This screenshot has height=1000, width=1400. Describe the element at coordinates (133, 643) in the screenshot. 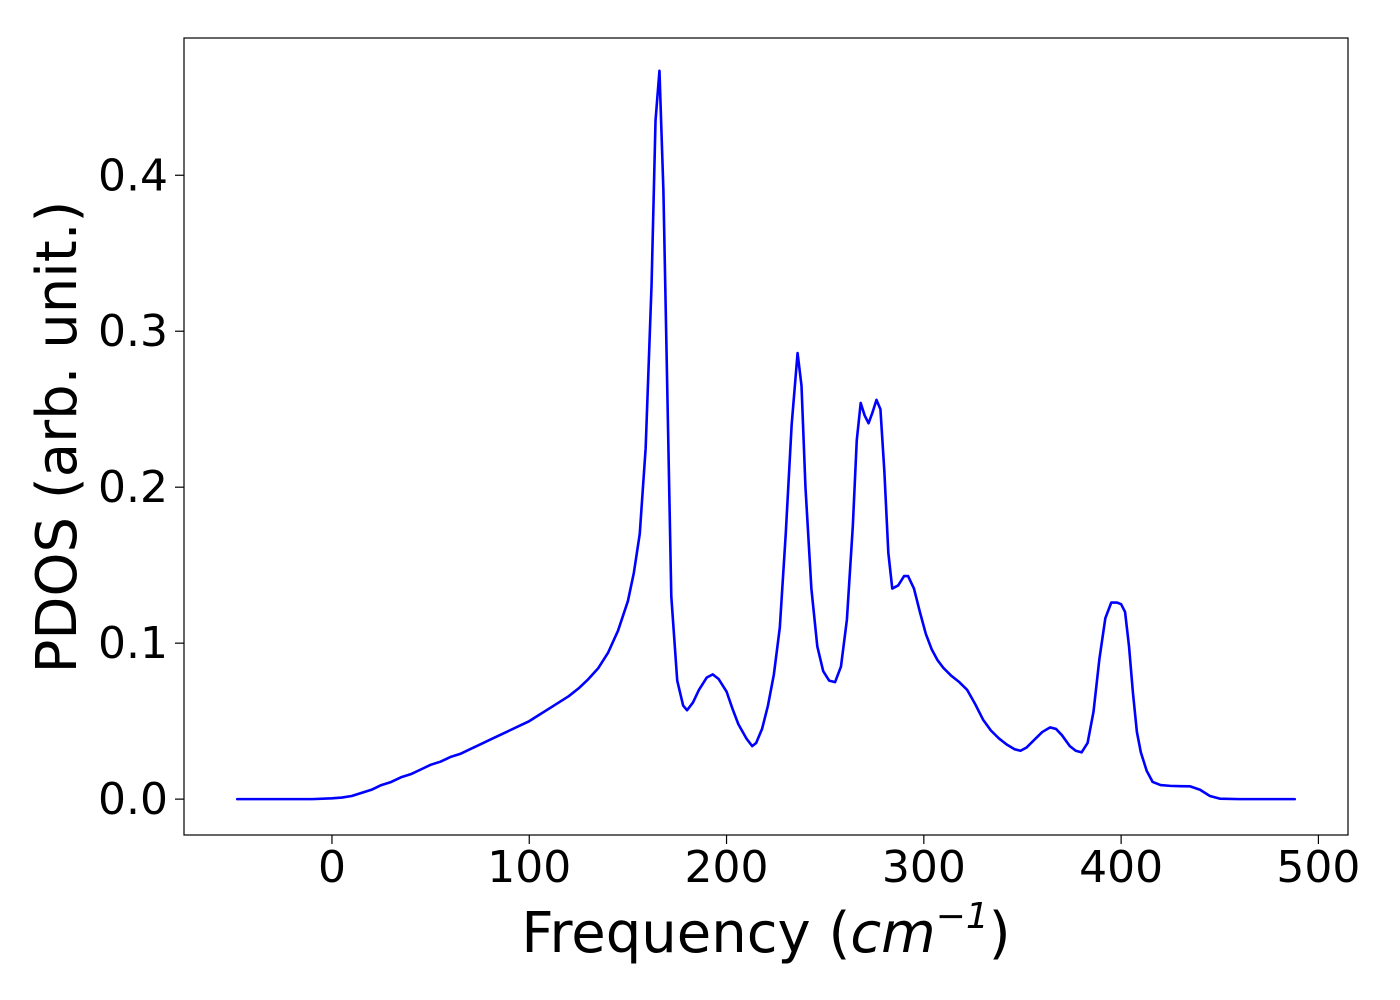

I see `y-tick-label: 0.1` at that location.